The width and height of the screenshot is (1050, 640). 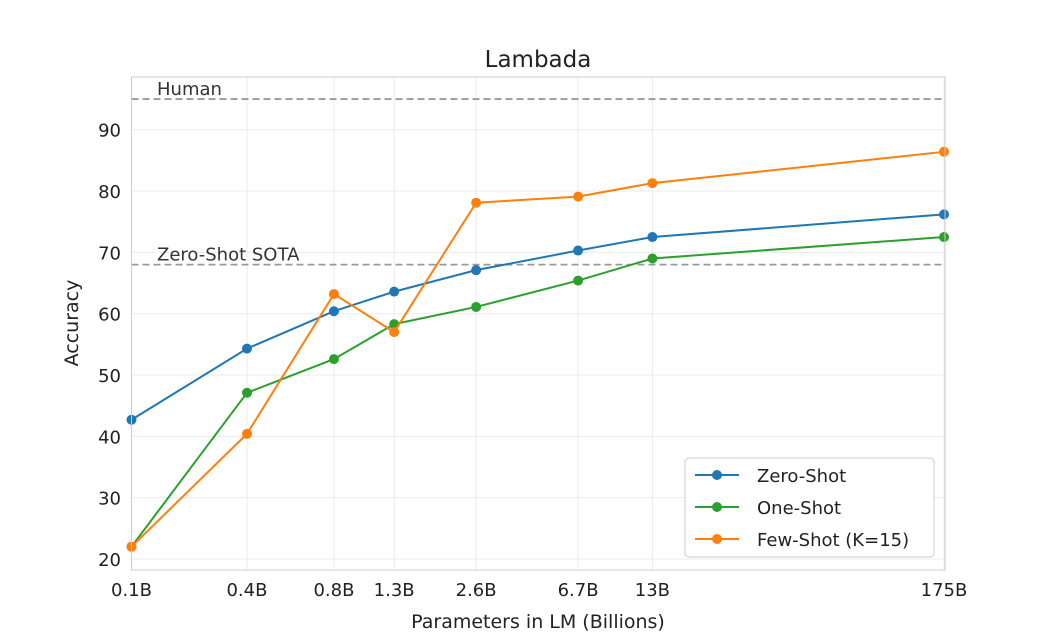 I want to click on x-tick-label: 0.4B, so click(x=246, y=590).